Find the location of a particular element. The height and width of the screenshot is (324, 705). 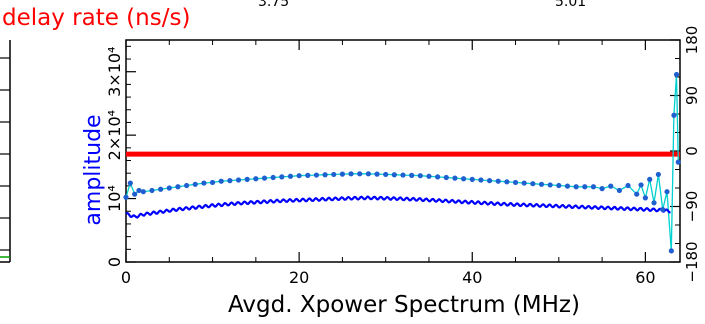

y2-tick-label: 90 is located at coordinates (692, 95).